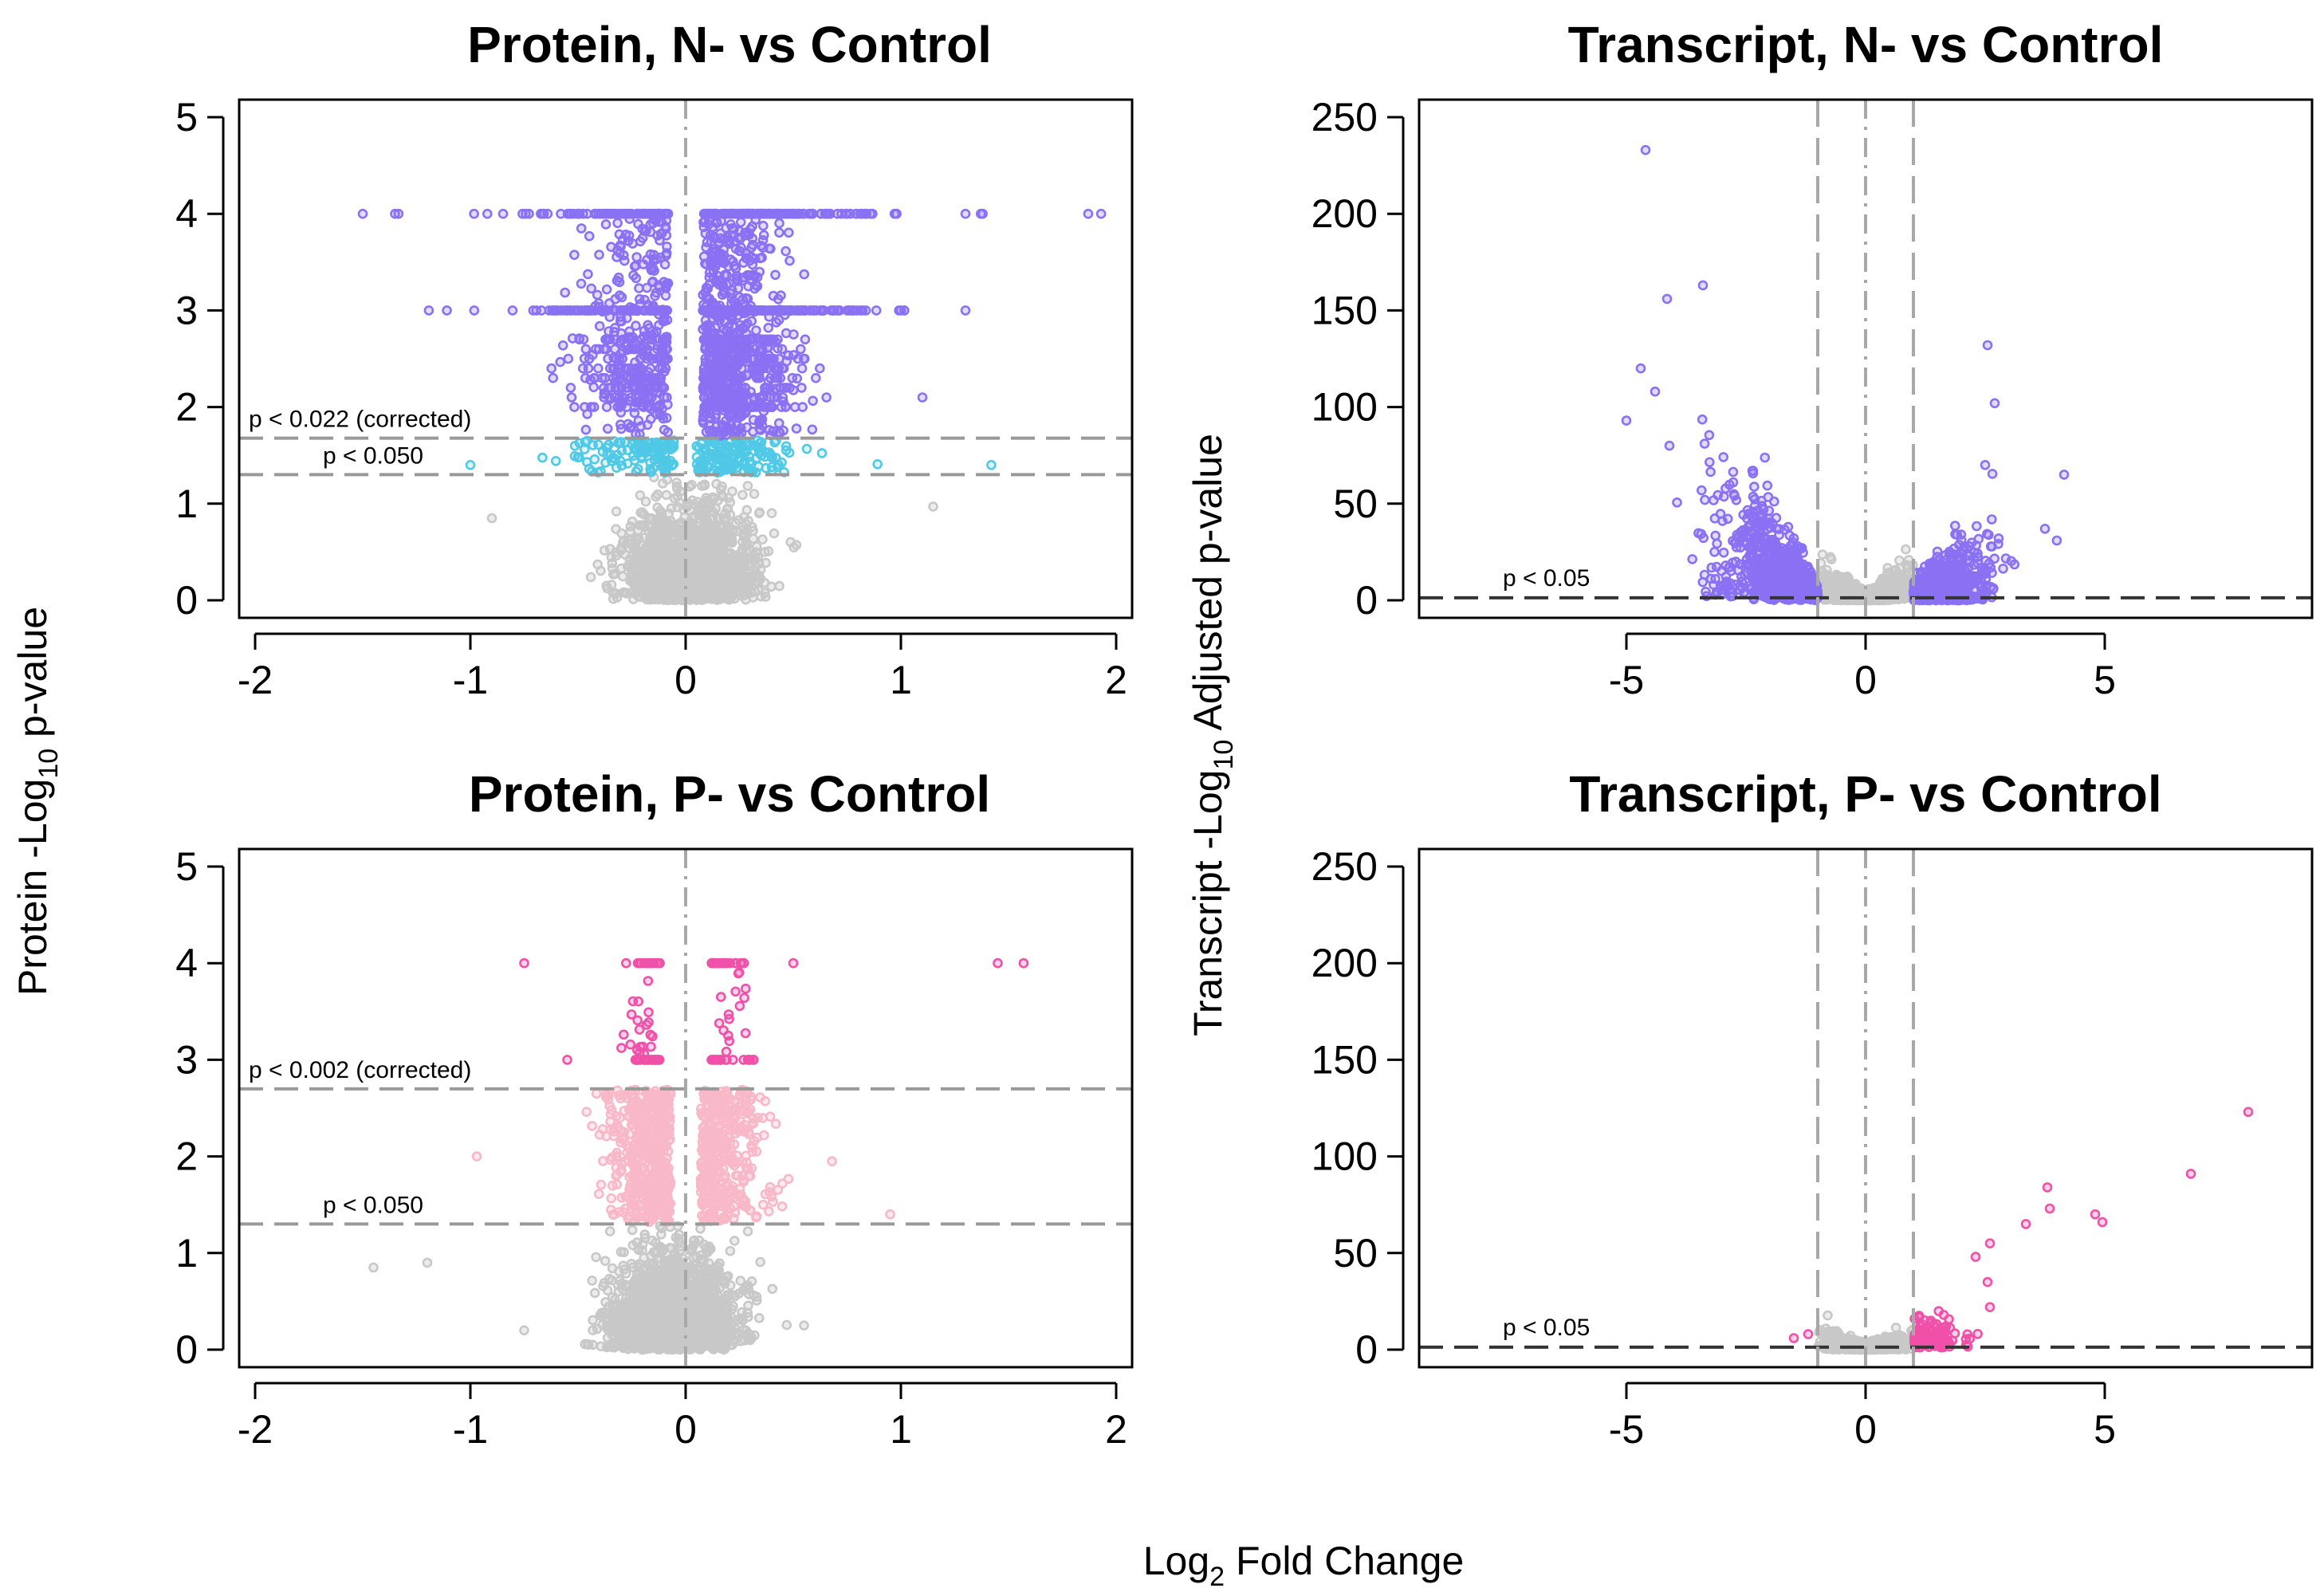  Describe the element at coordinates (470, 680) in the screenshot. I see `x-tick-label: -1` at that location.